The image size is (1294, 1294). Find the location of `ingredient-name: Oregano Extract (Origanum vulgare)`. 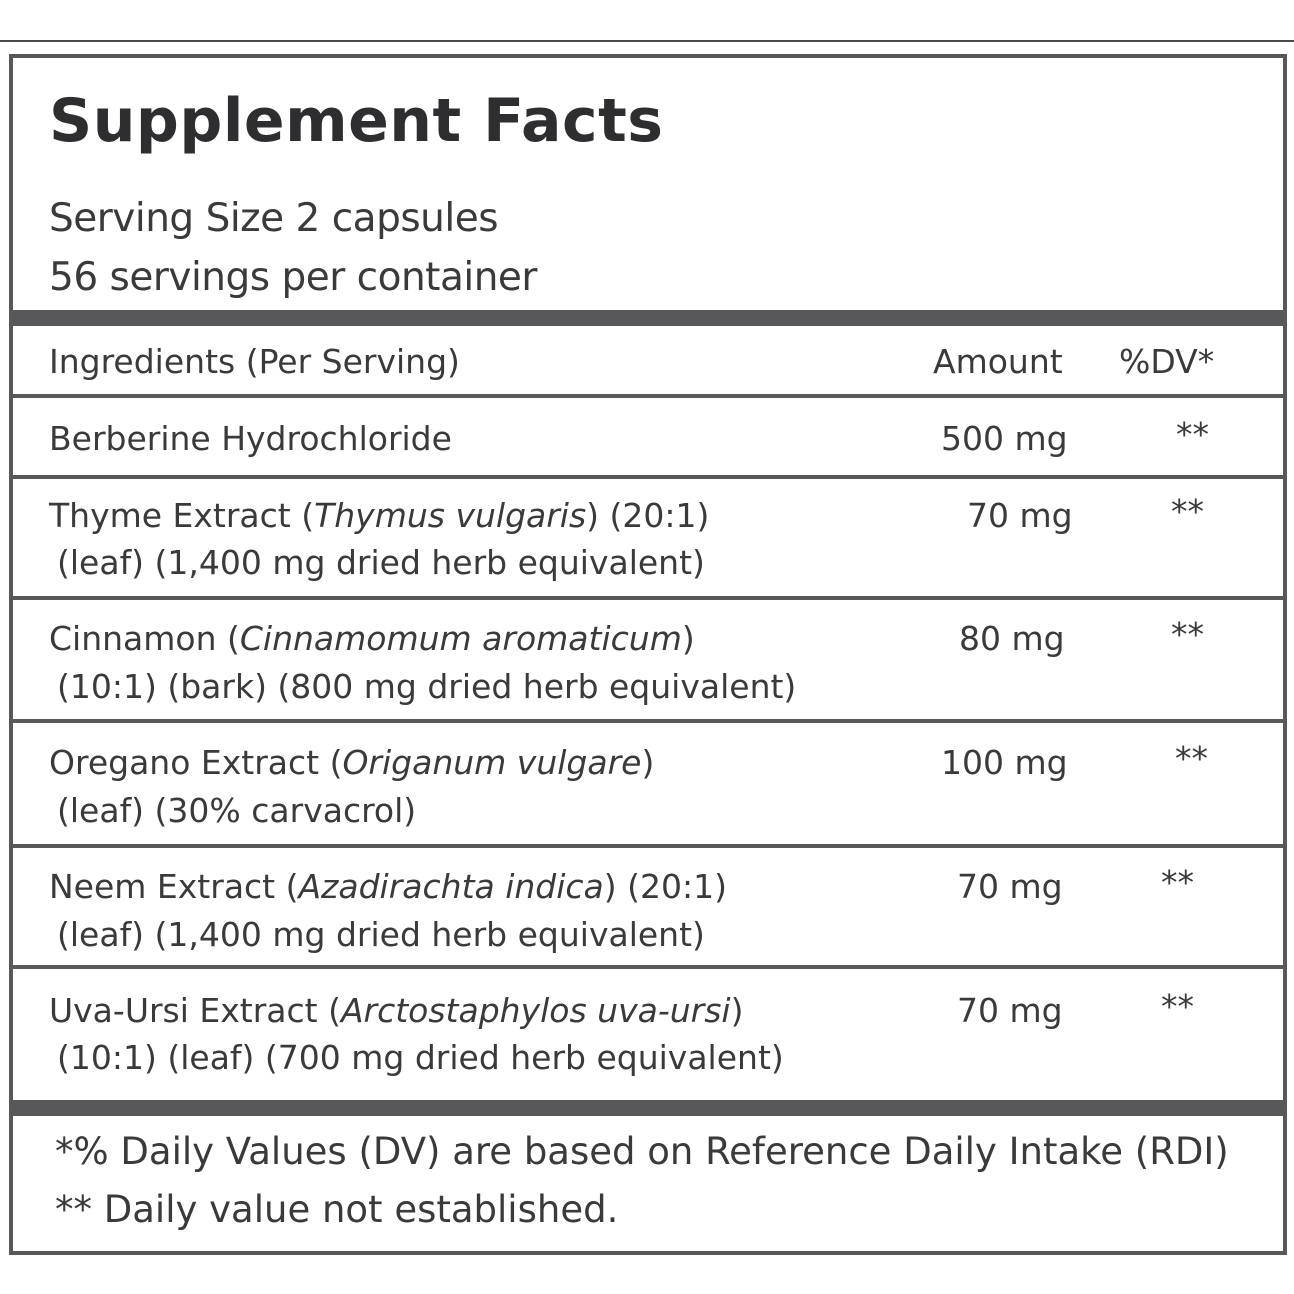

ingredient-name: Oregano Extract (Origanum vulgare) is located at coordinates (352, 762).